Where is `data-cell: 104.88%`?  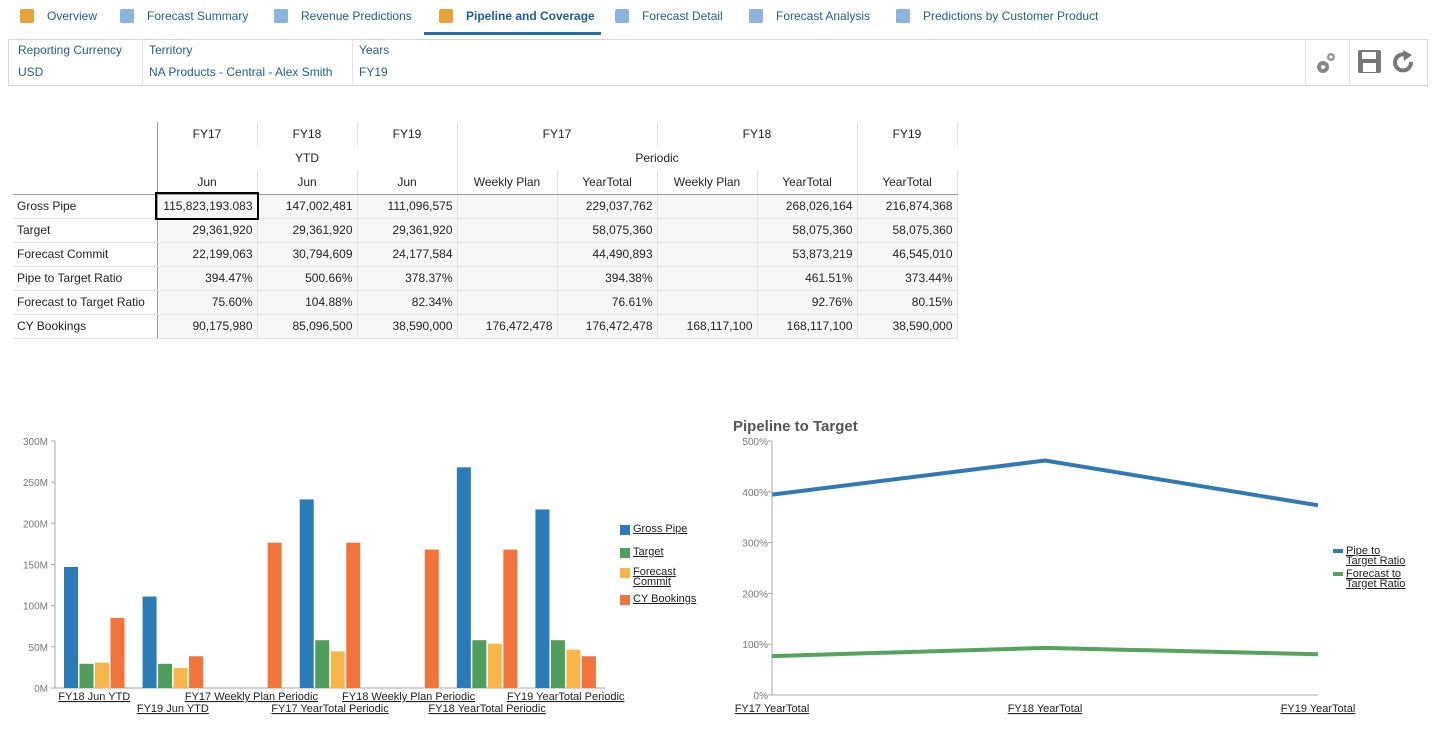
data-cell: 104.88% is located at coordinates (307, 302).